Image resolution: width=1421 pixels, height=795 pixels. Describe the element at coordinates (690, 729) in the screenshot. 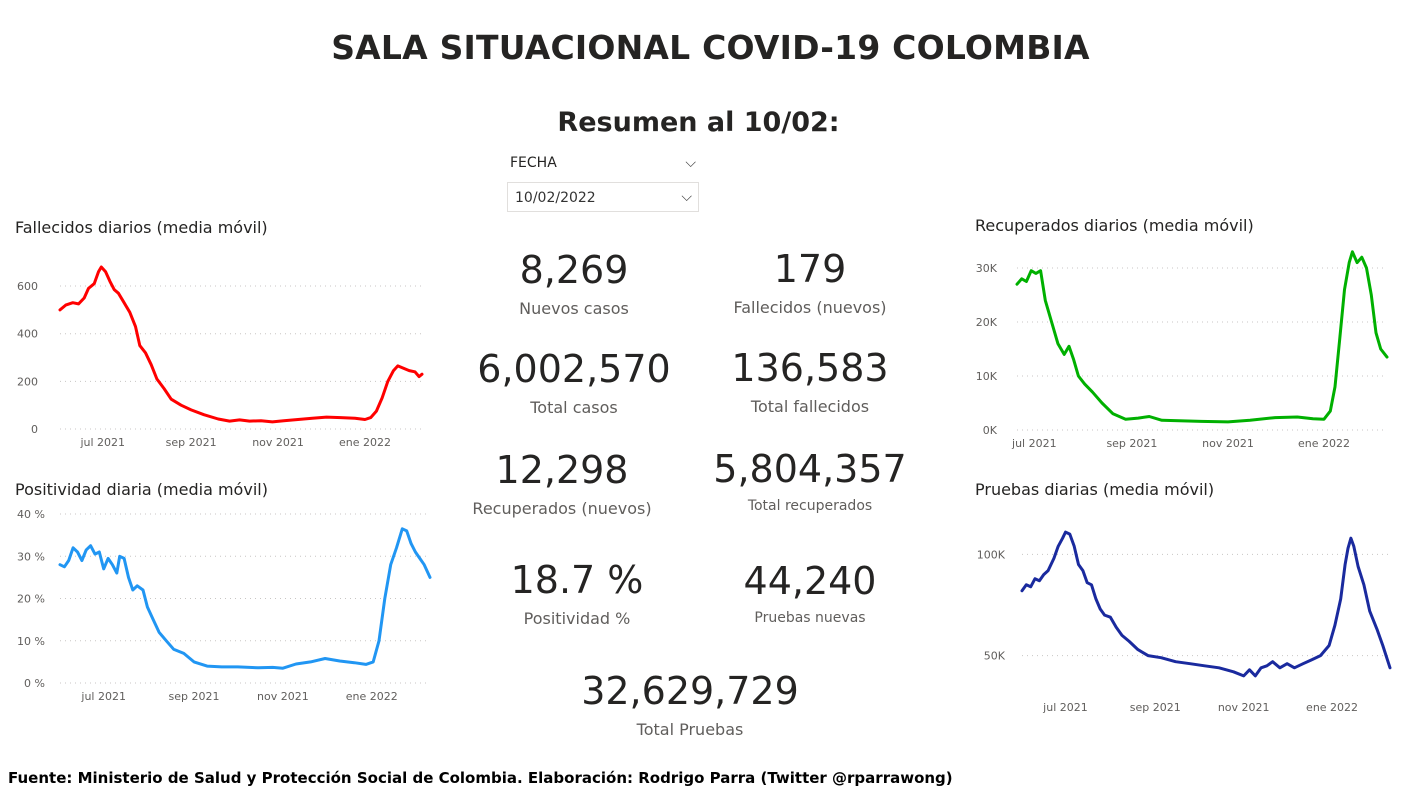

I see `kpi-label: Total Pruebas` at that location.